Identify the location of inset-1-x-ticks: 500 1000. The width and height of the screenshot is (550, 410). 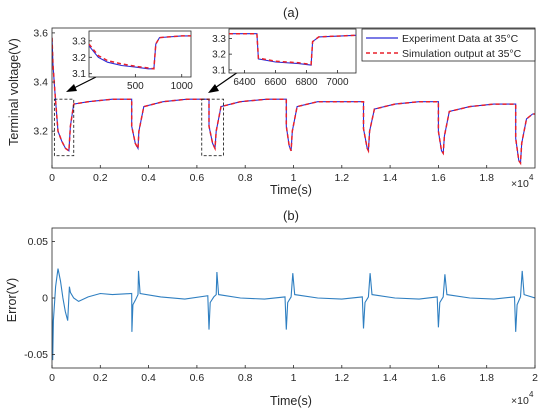
(160, 83).